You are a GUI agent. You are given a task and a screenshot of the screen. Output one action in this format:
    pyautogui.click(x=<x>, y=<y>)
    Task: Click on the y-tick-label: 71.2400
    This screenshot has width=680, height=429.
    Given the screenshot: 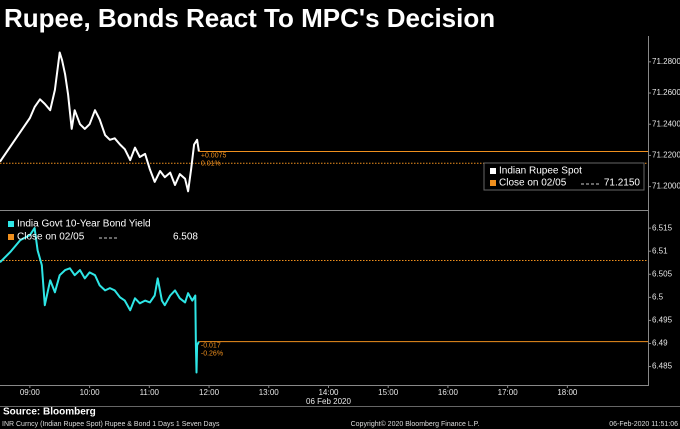 What is the action you would take?
    pyautogui.click(x=666, y=123)
    